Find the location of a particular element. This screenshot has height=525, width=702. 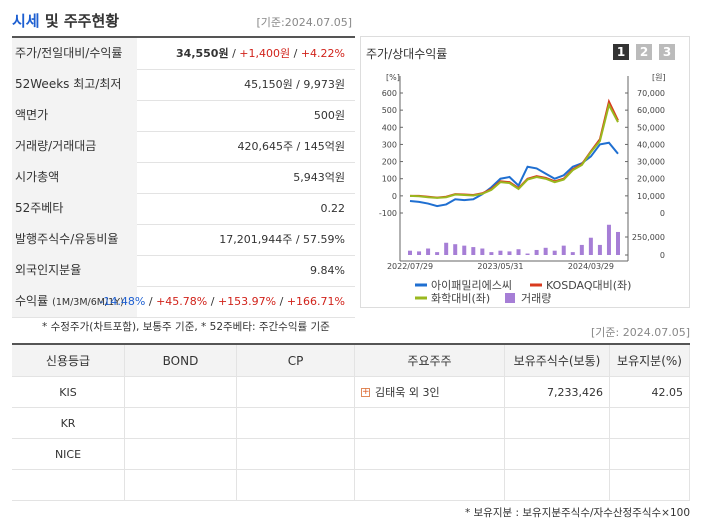

title-main: 시세 is located at coordinates (26, 21).